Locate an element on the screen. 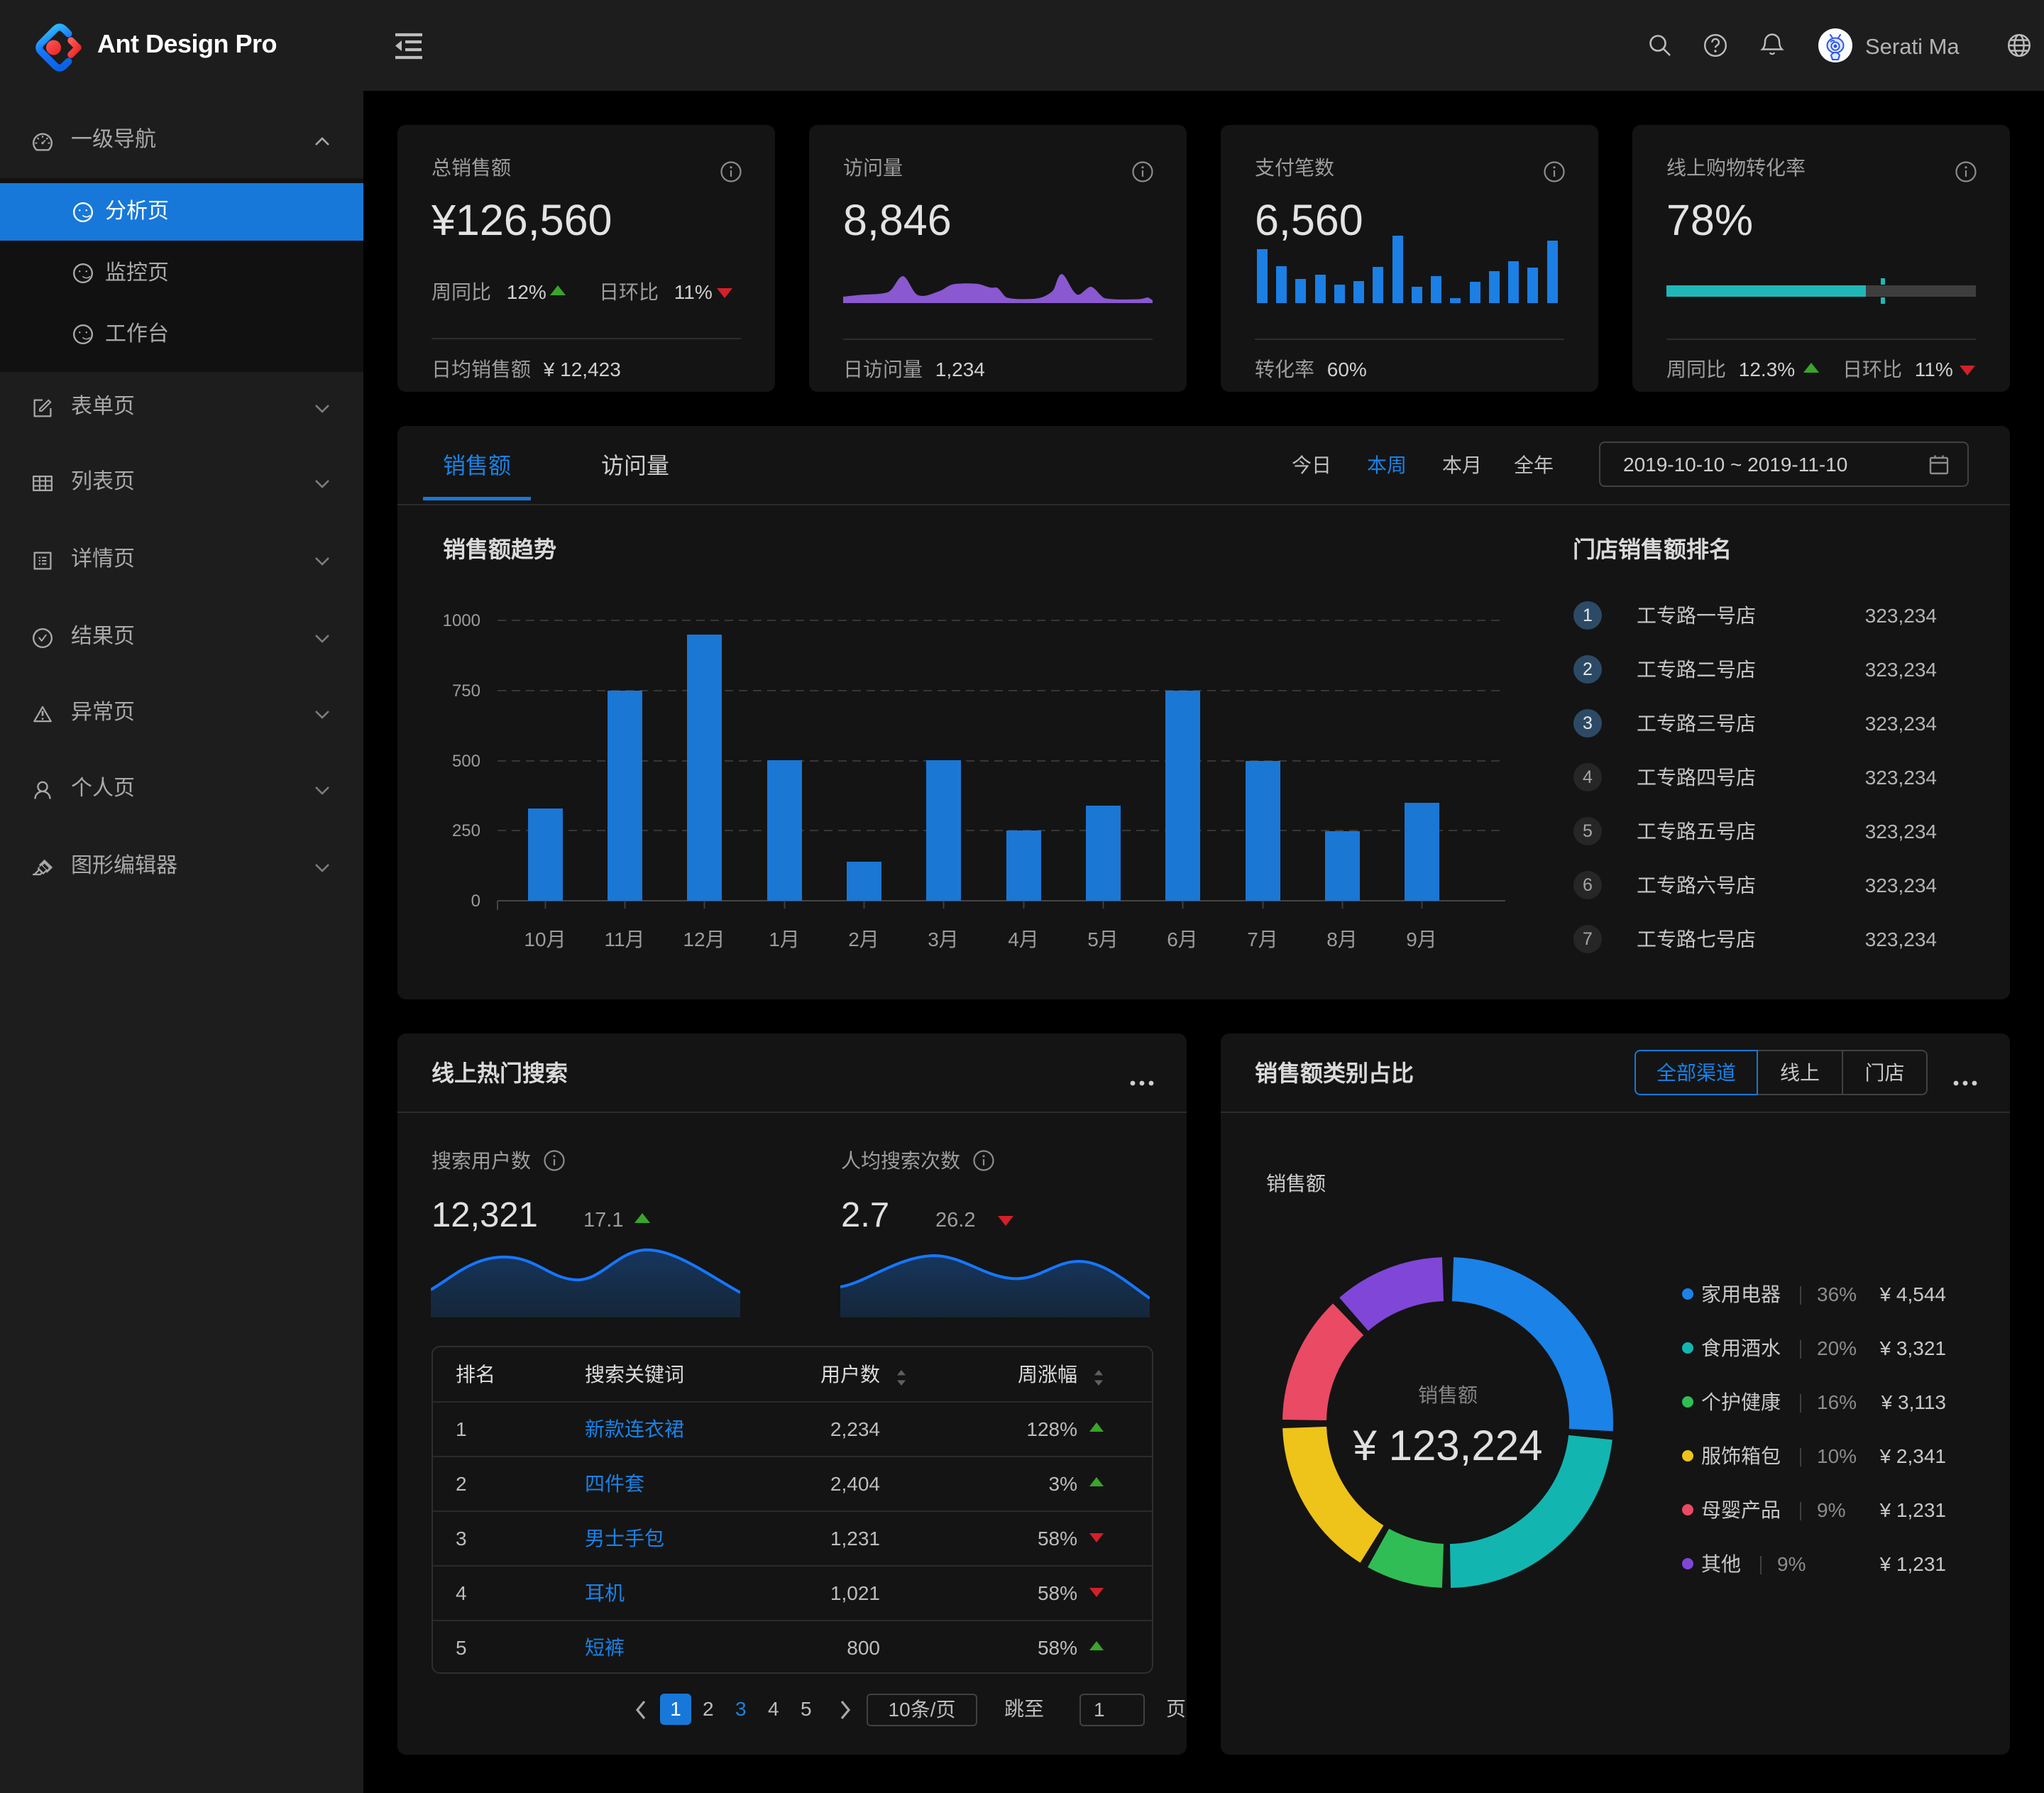  svg-text: 5月 is located at coordinates (1103, 939).